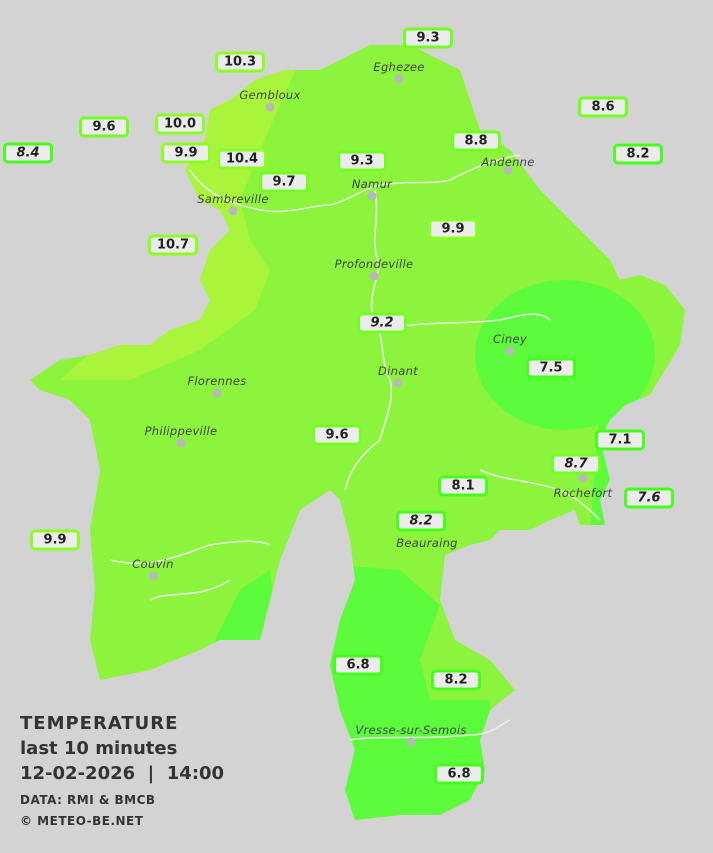  What do you see at coordinates (649, 498) in the screenshot?
I see `station-temperature-label: 7.6` at bounding box center [649, 498].